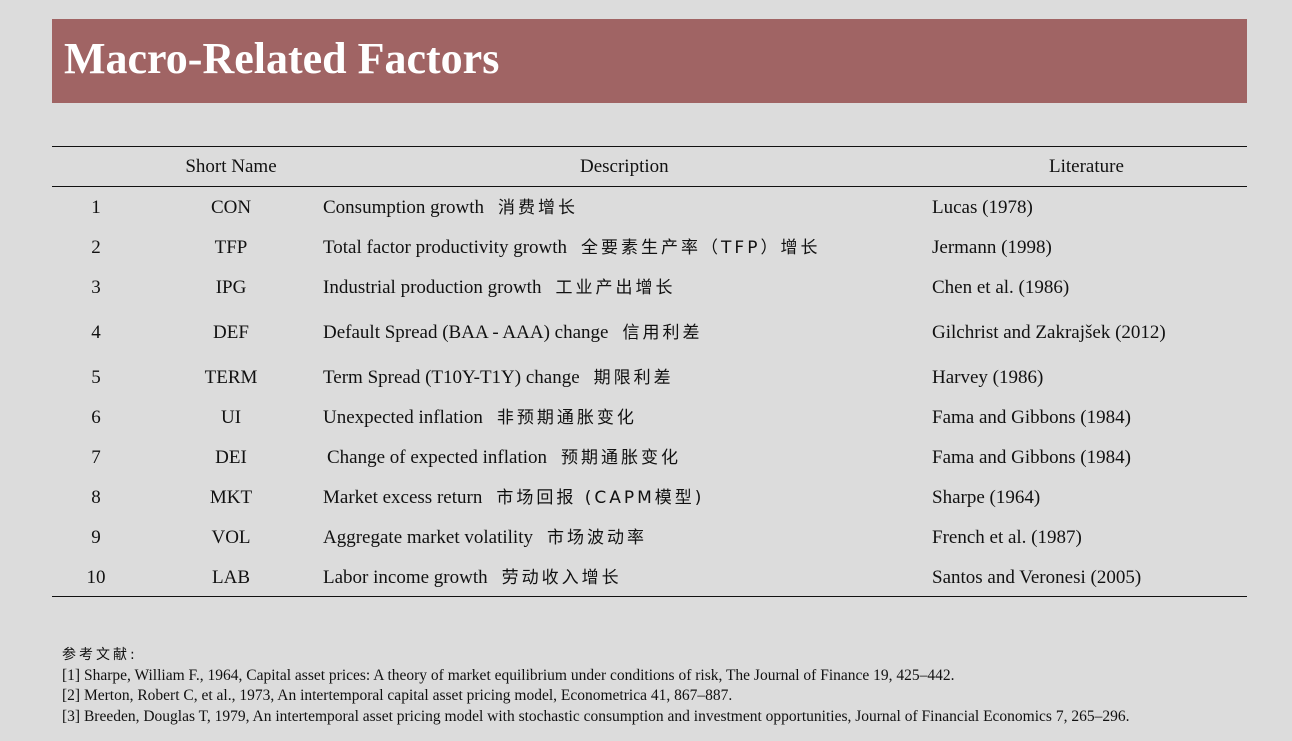  Describe the element at coordinates (231, 207) in the screenshot. I see `row-short-name: CON` at that location.